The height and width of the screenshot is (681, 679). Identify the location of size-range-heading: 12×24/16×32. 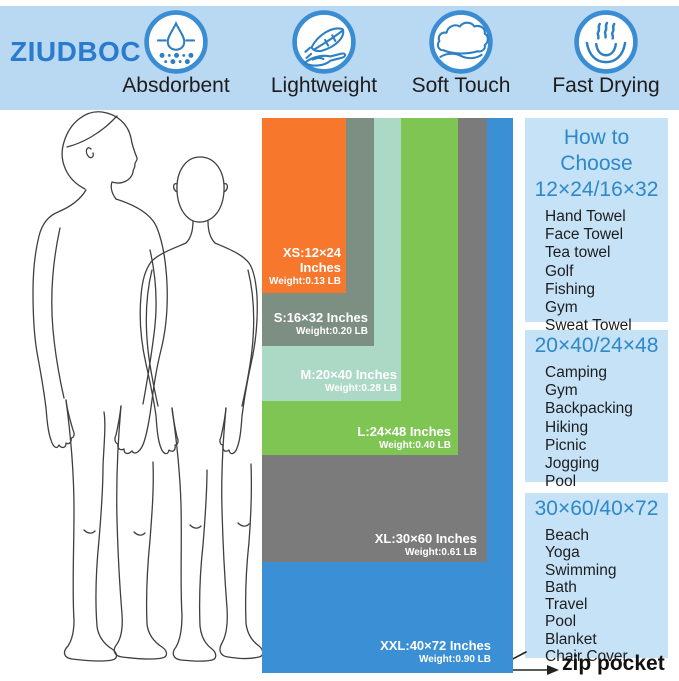
(596, 189).